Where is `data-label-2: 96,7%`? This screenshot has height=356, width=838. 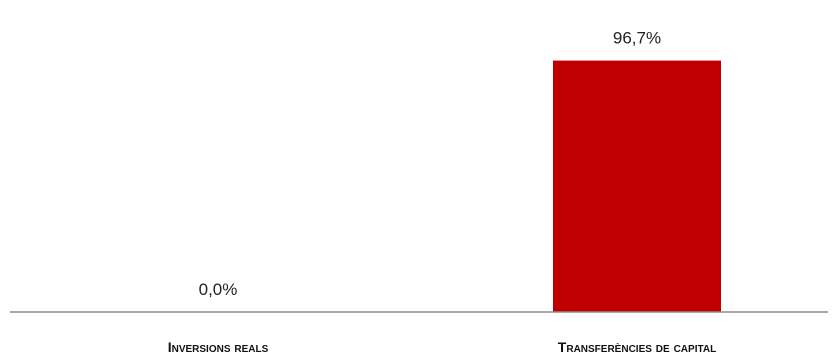 data-label-2: 96,7% is located at coordinates (637, 38).